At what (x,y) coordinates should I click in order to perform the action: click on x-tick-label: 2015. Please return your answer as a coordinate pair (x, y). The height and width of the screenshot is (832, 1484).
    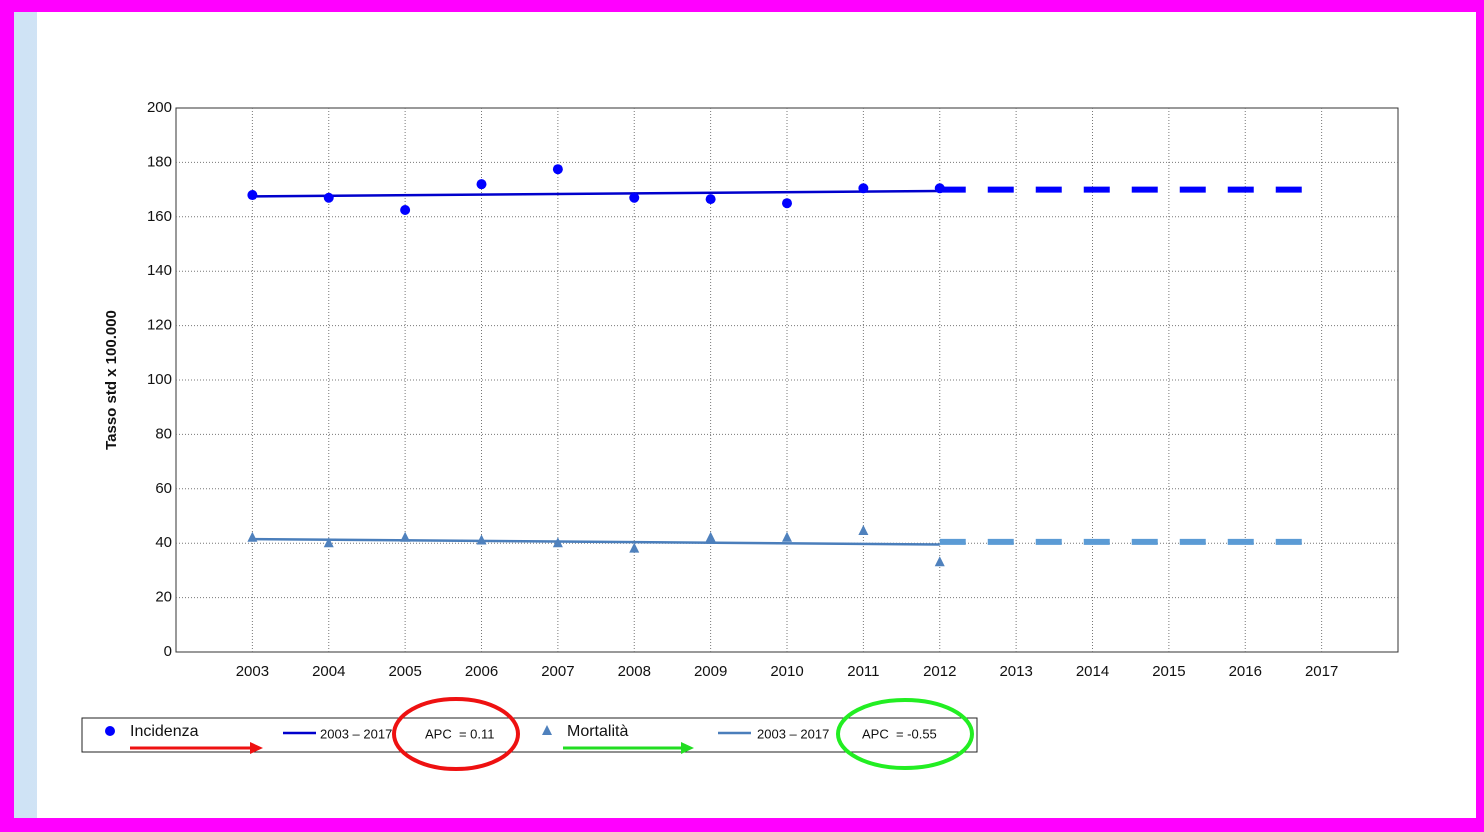
    Looking at the image, I should click on (1168, 671).